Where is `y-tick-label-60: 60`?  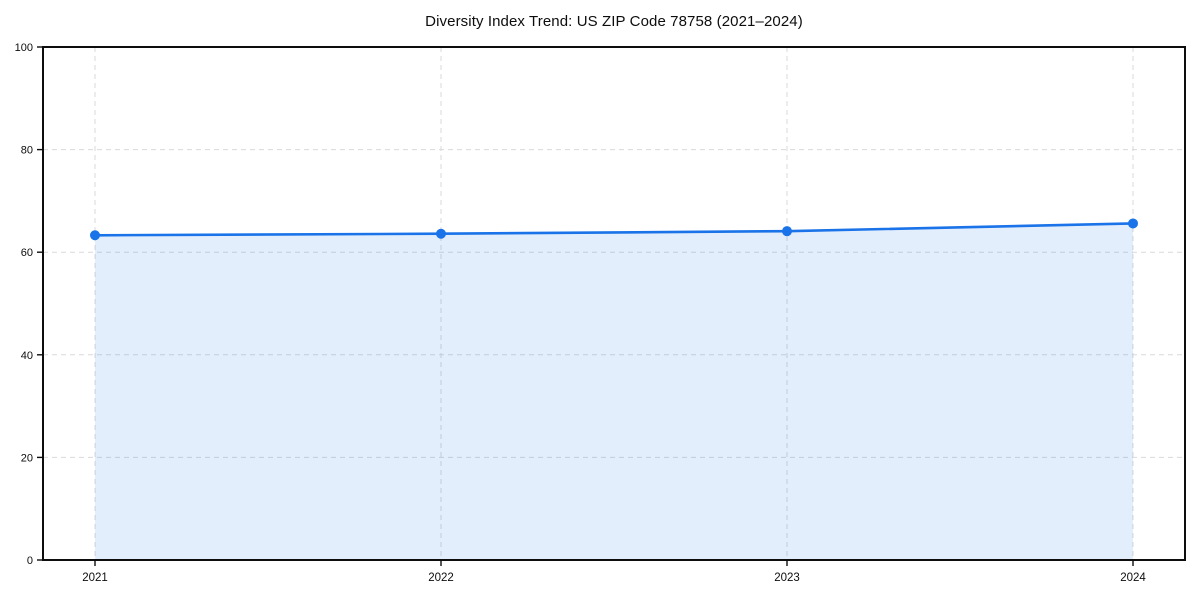 y-tick-label-60: 60 is located at coordinates (27, 253).